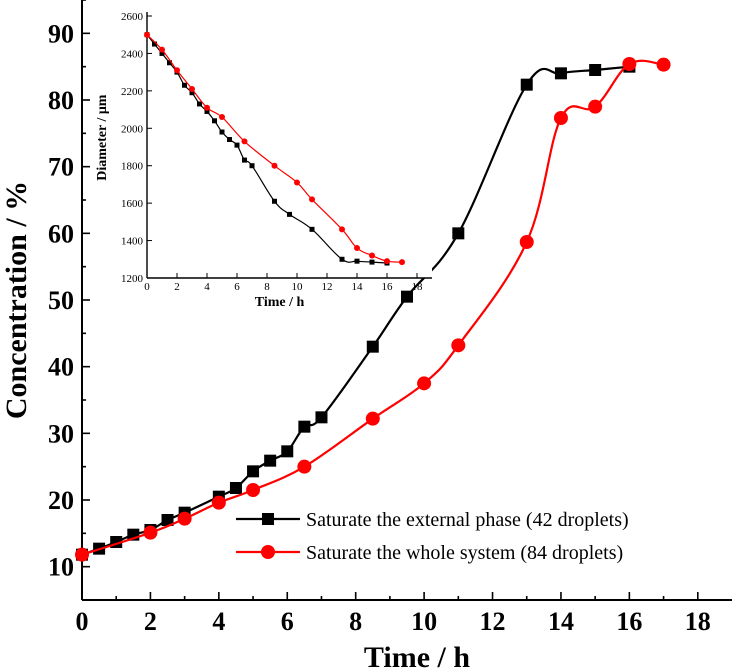  What do you see at coordinates (424, 621) in the screenshot?
I see `main-x-tick-label: 10` at bounding box center [424, 621].